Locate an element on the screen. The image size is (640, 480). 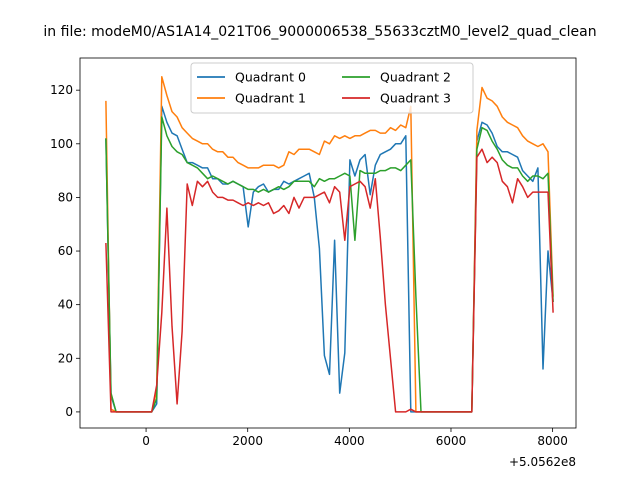
legend-label-quadrant-2: Quadrant 2 is located at coordinates (415, 77).